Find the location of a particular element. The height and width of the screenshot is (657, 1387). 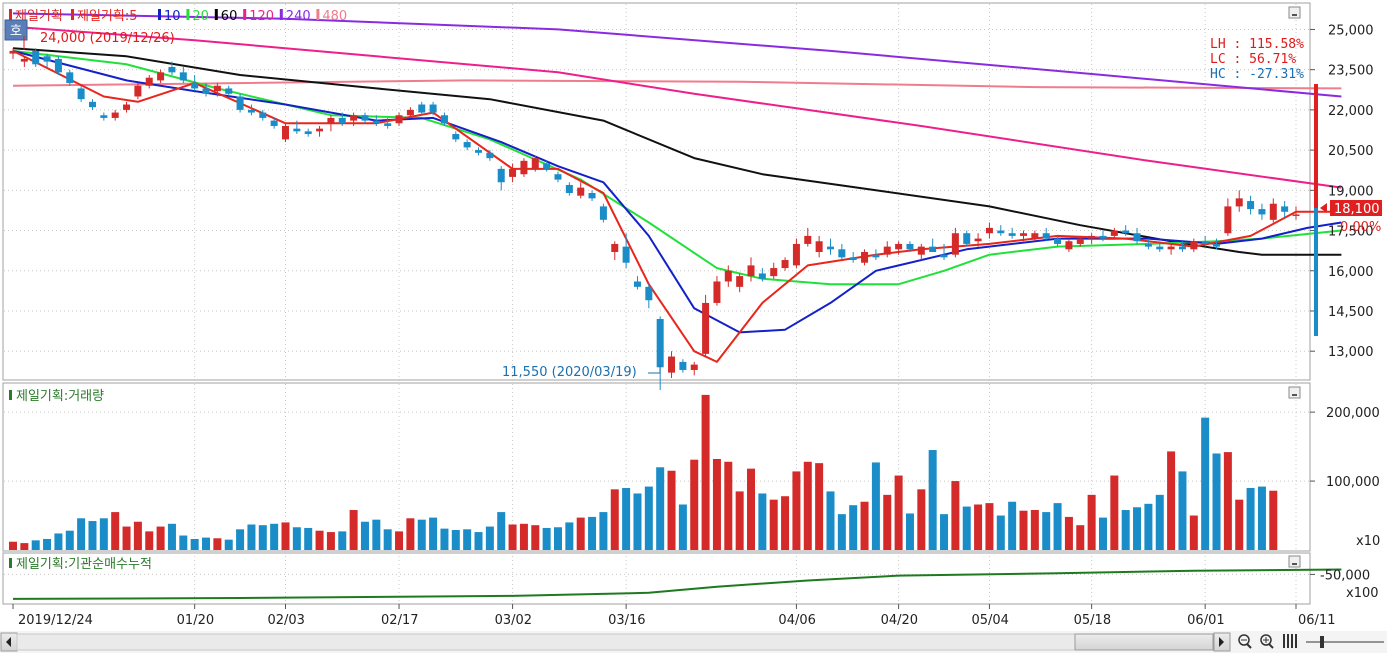

range-bar-down is located at coordinates (1316, 272).